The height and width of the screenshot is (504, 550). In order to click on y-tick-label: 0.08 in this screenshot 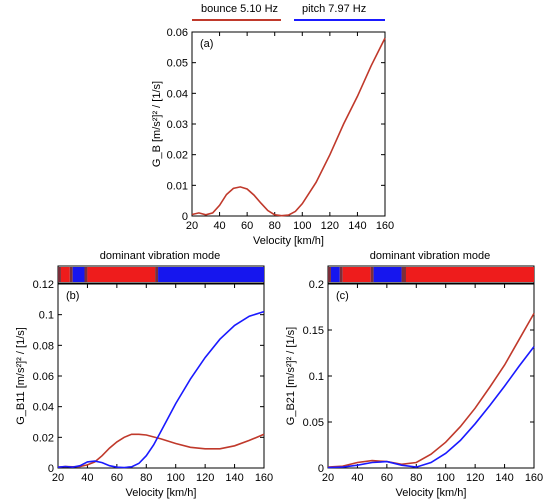, I will do `click(43, 346)`.